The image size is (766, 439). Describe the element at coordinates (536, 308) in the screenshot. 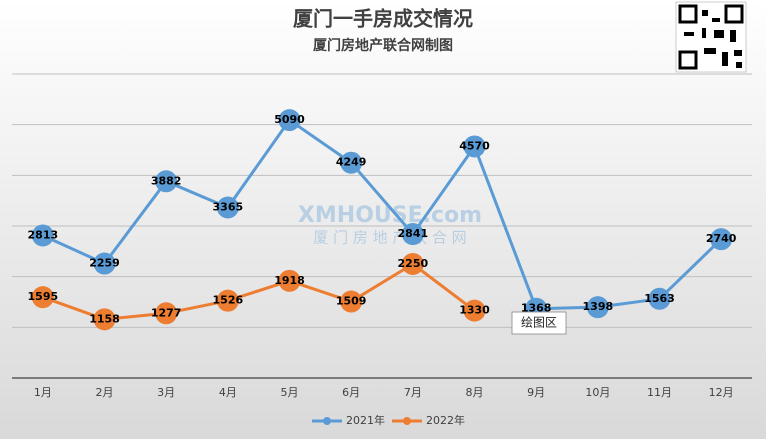

I see `data-label: 1368` at that location.